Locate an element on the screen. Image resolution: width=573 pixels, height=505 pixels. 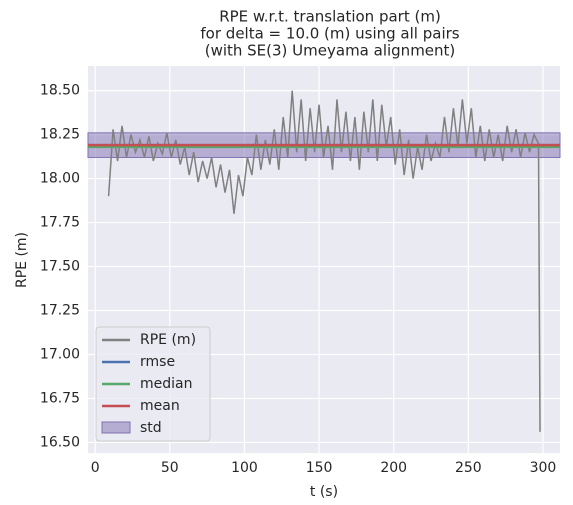
legend-box is located at coordinates (153, 384).